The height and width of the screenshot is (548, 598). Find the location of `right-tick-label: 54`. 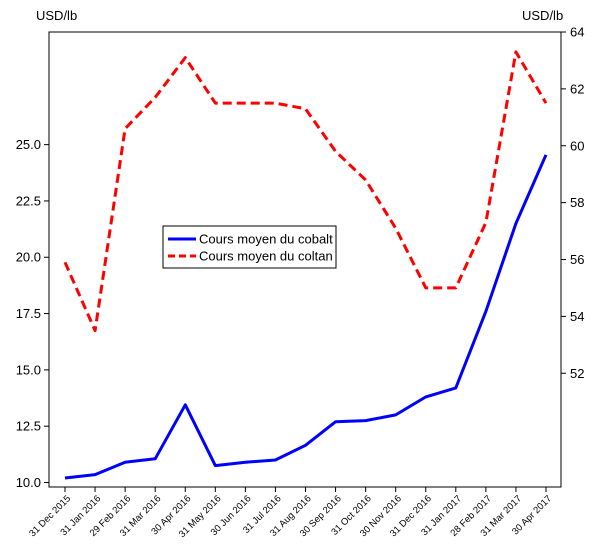

right-tick-label: 54 is located at coordinates (577, 316).